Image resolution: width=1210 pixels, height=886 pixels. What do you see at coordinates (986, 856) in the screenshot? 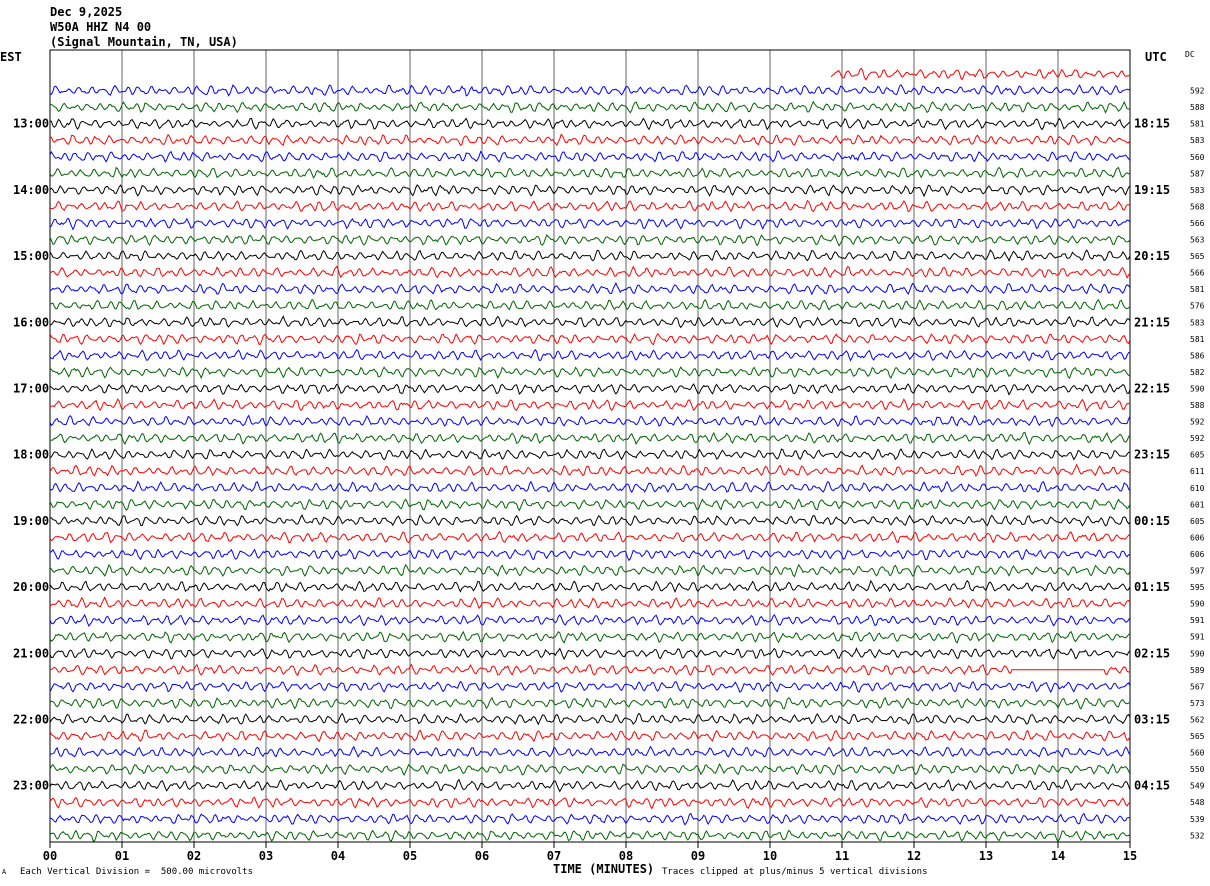
I see `x-tick-label: 13` at bounding box center [986, 856].